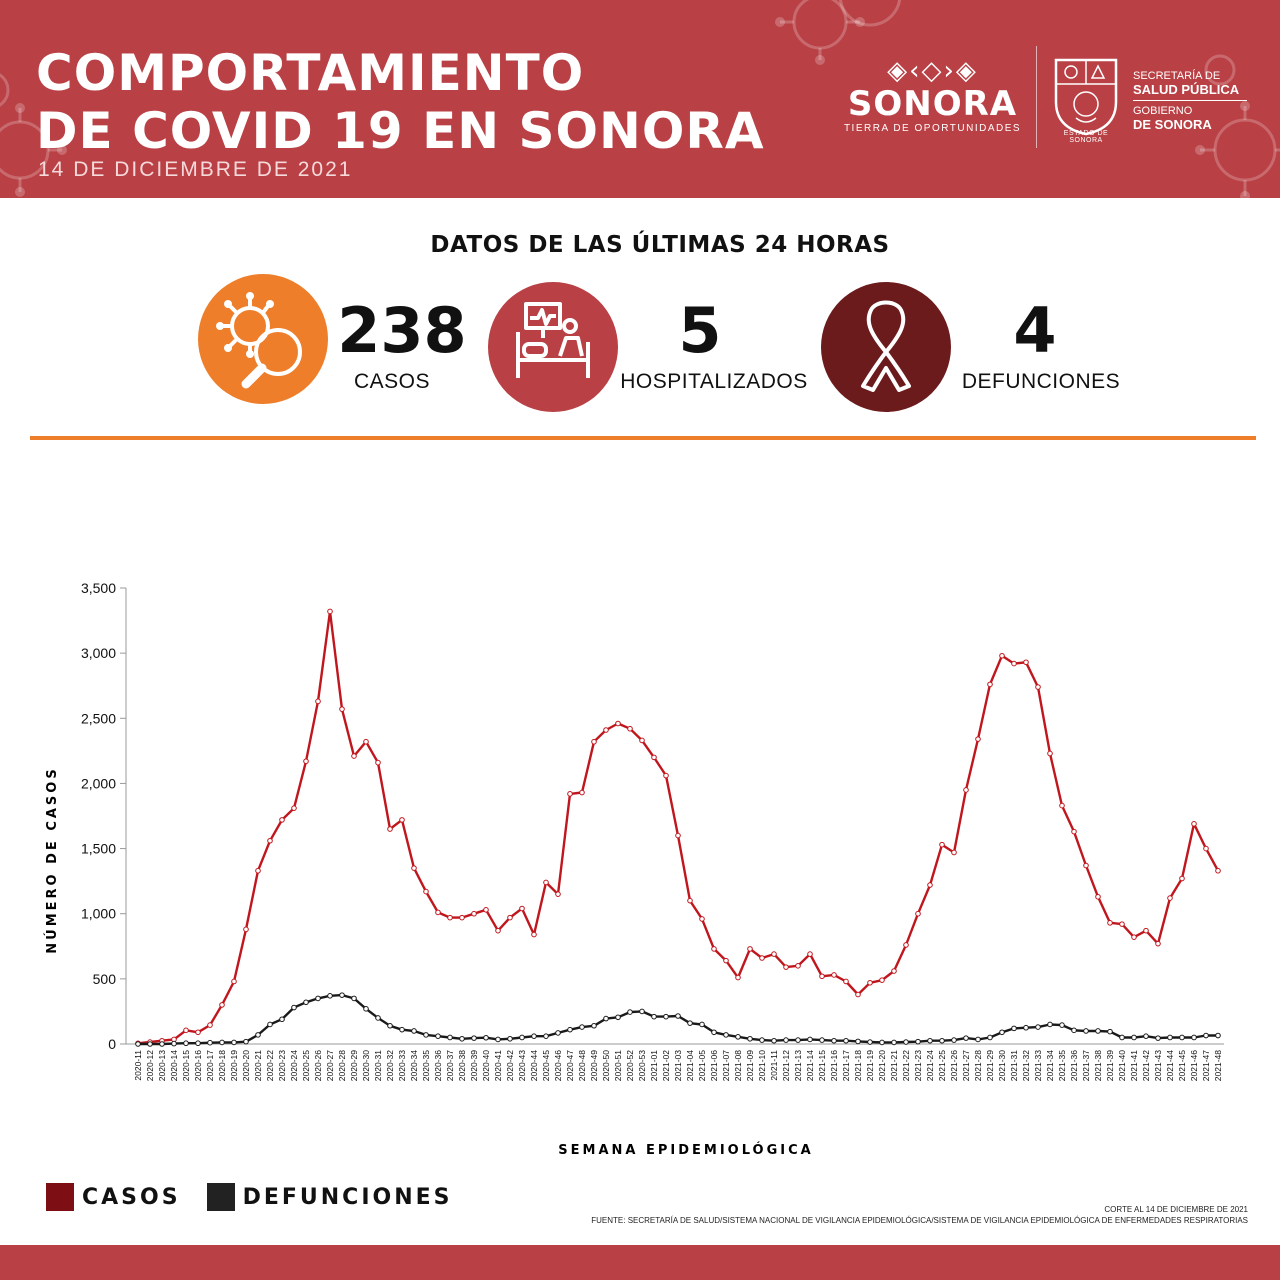 The image size is (1280, 1280). I want to click on x-tick-label: 2020-21, so click(258, 1065).